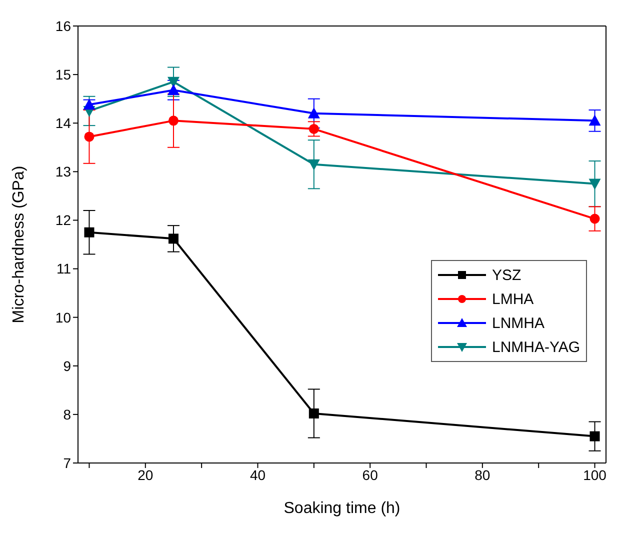 The width and height of the screenshot is (626, 533). What do you see at coordinates (370, 474) in the screenshot?
I see `x-tick-label: 60` at bounding box center [370, 474].